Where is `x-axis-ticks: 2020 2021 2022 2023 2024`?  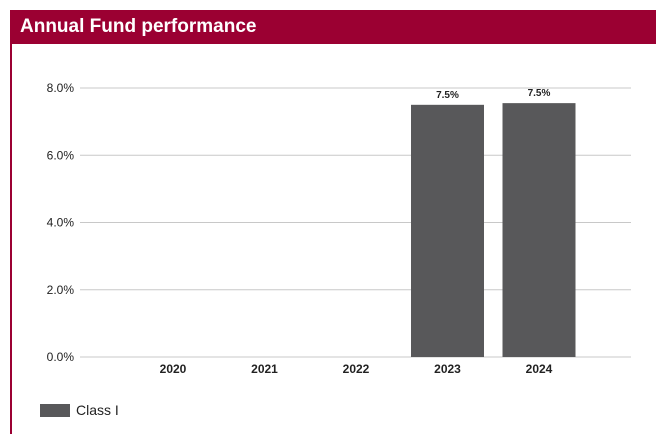
x-axis-ticks: 2020 2021 2022 2023 2024 is located at coordinates (356, 369).